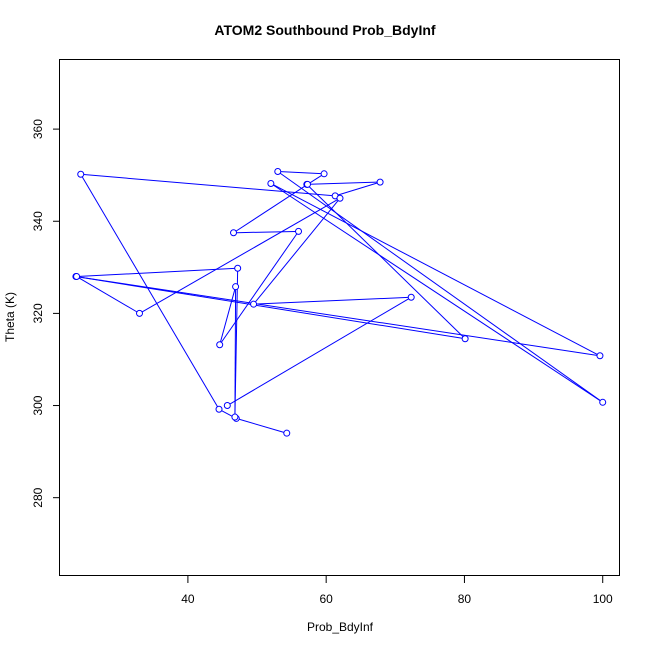 The height and width of the screenshot is (650, 650). I want to click on x-axis-label: Prob_BdyInf, so click(340, 627).